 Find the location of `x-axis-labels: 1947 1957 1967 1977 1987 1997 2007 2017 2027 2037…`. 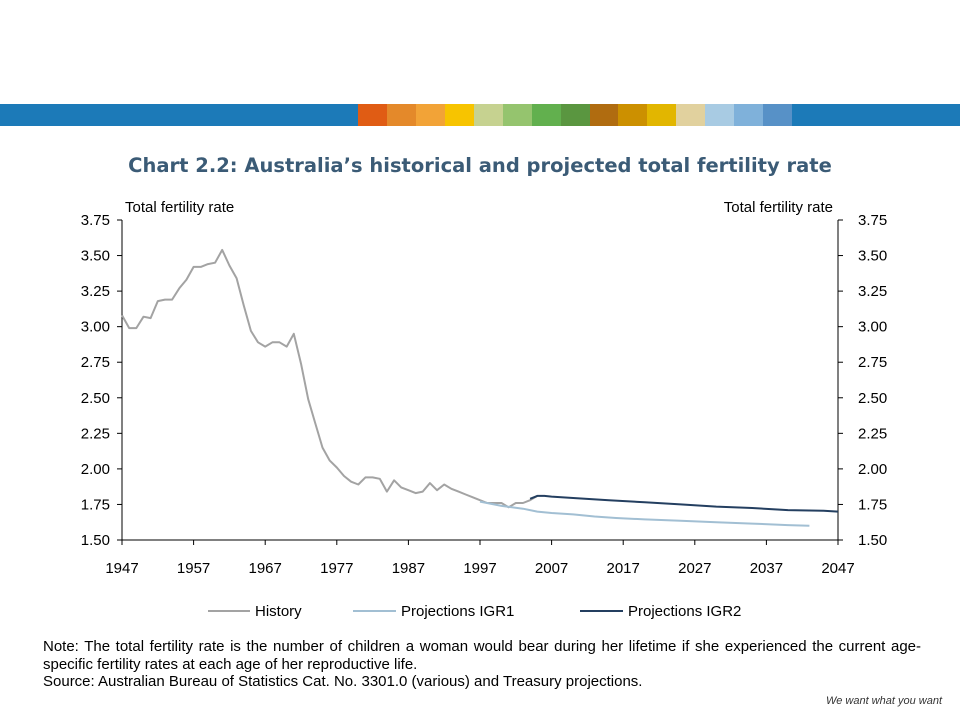

x-axis-labels: 1947 1957 1967 1977 1987 1997 2007 2017 2027 2037… is located at coordinates (479, 568).